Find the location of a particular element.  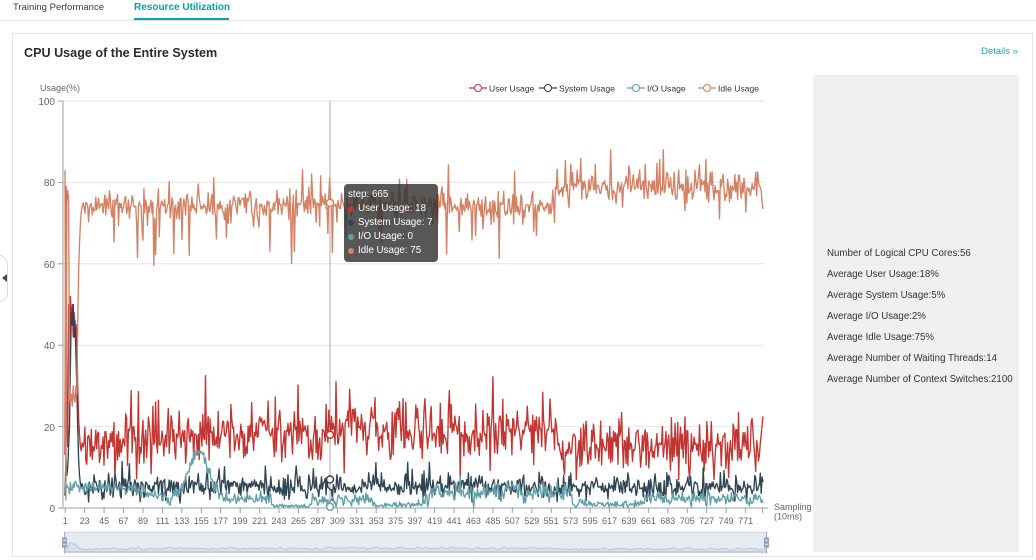

svg-text: 419 is located at coordinates (434, 521).